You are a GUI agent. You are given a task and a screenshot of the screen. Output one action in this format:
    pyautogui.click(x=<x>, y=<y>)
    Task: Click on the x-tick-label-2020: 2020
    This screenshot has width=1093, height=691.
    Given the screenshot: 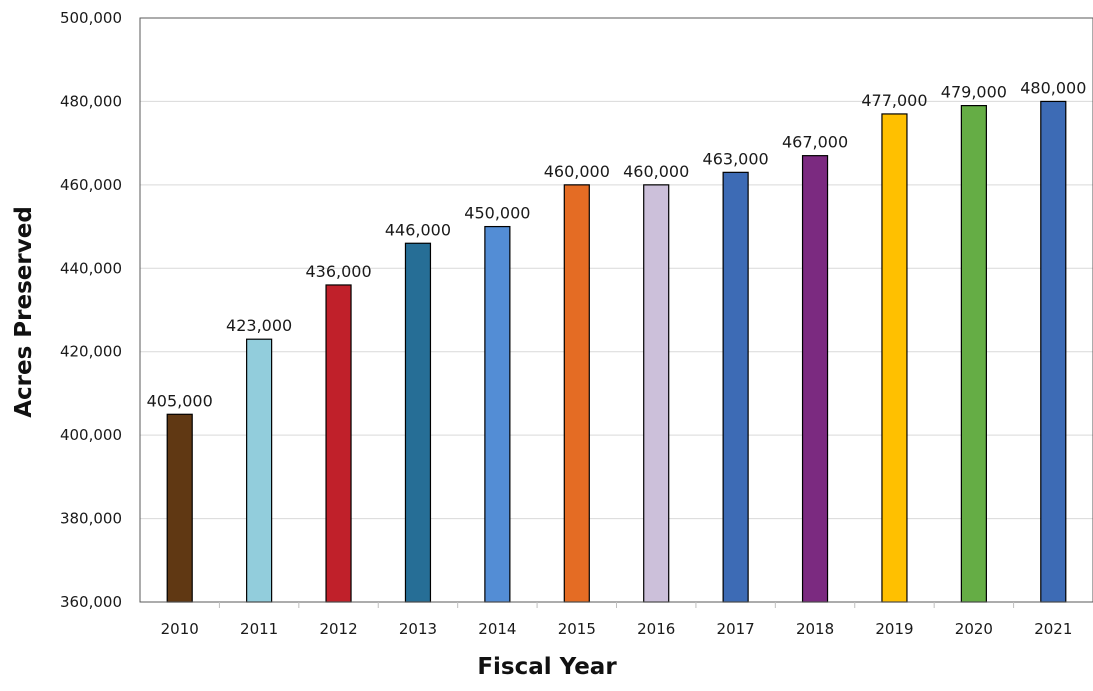 What is the action you would take?
    pyautogui.click(x=974, y=629)
    